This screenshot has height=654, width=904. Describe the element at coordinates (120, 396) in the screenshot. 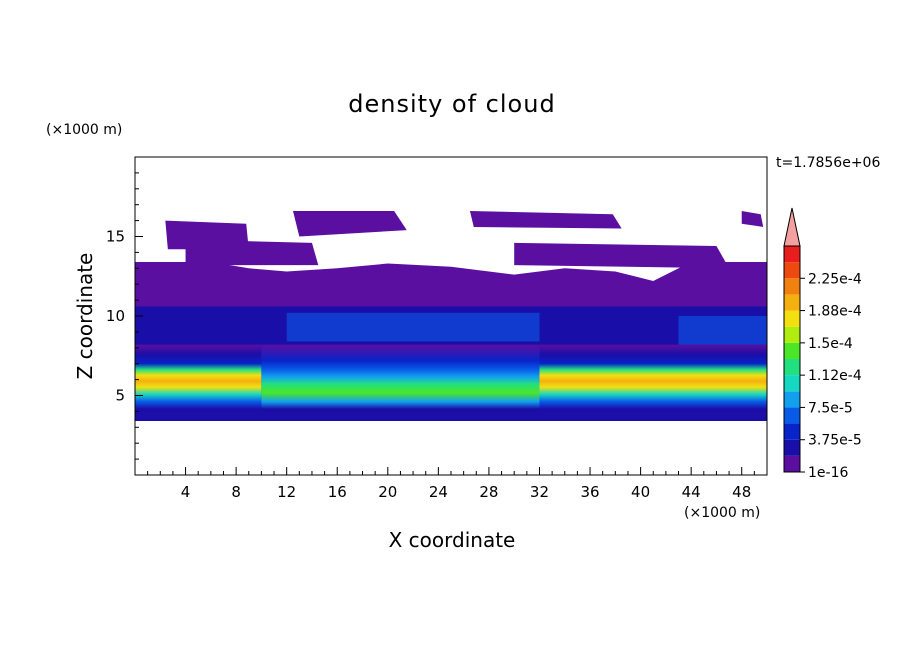

I see `y-tick-label: 5` at that location.